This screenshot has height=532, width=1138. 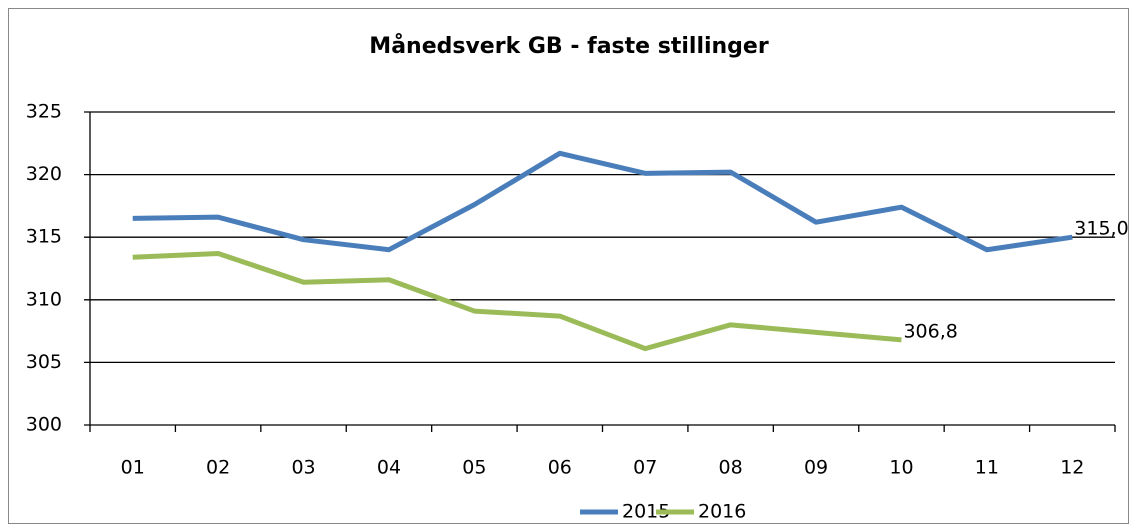 What do you see at coordinates (303, 468) in the screenshot?
I see `x-tick-label: 03` at bounding box center [303, 468].